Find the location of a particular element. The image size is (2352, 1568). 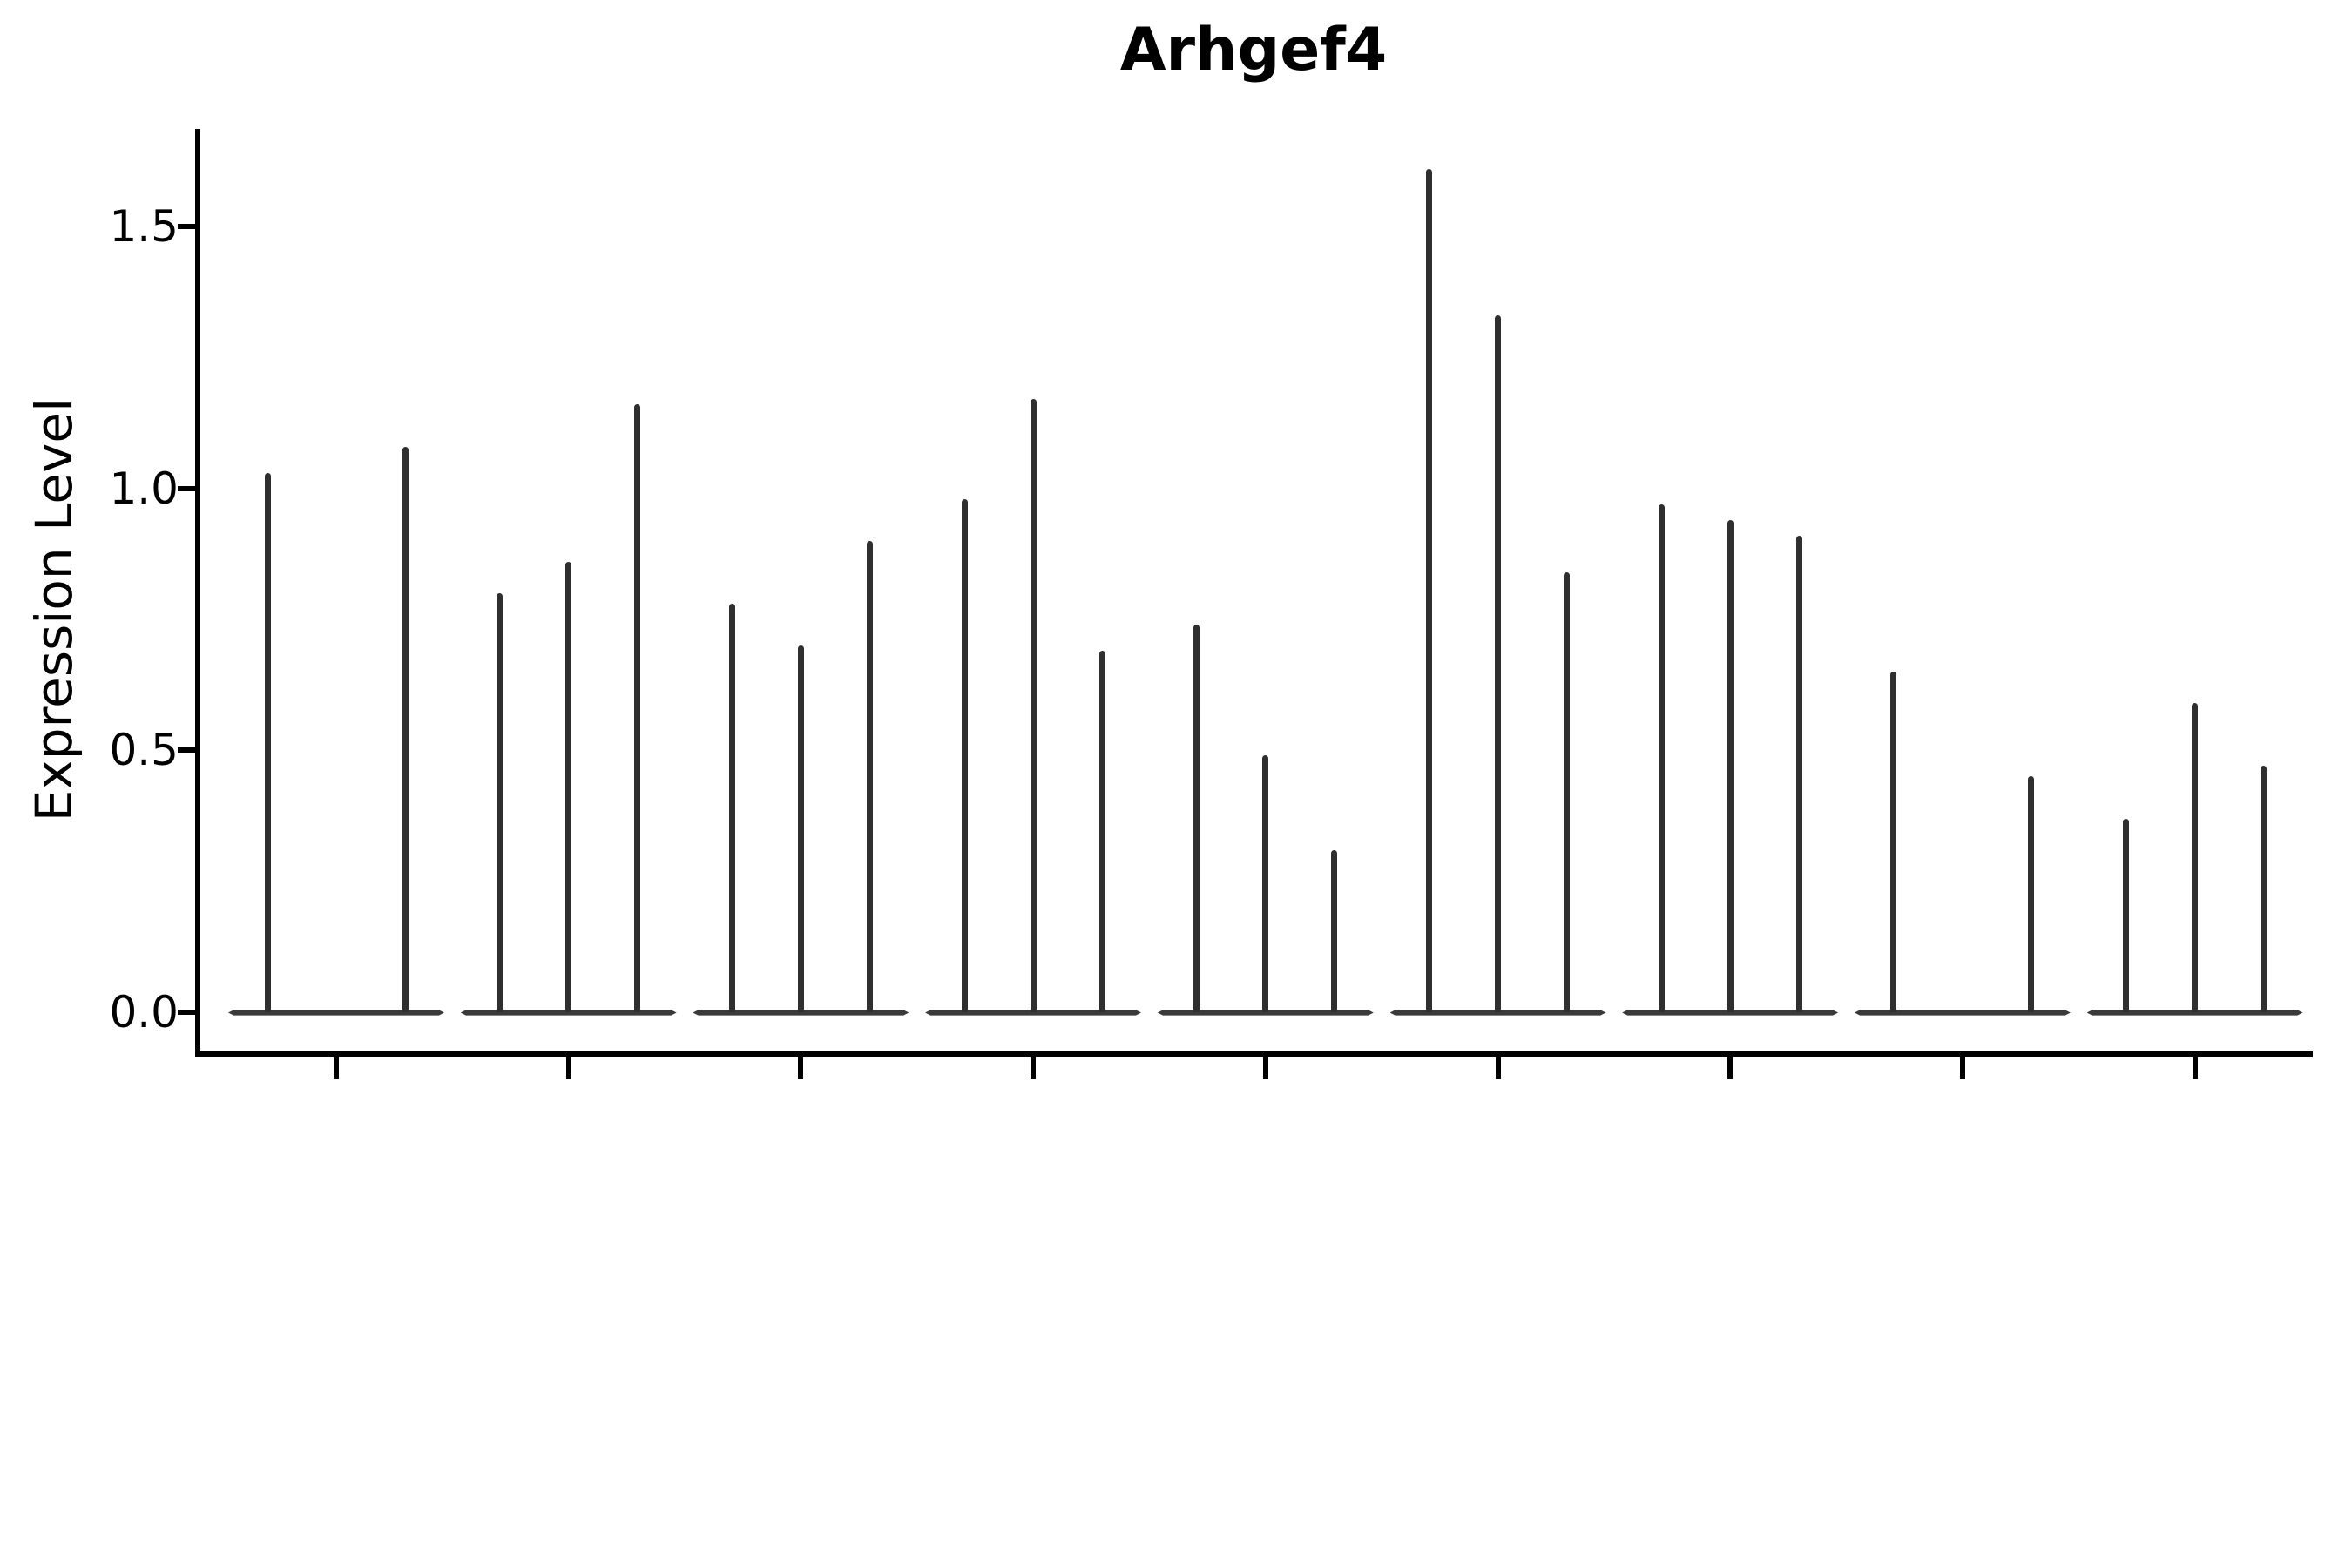

y-tick-label: 0.5 is located at coordinates (144, 751).